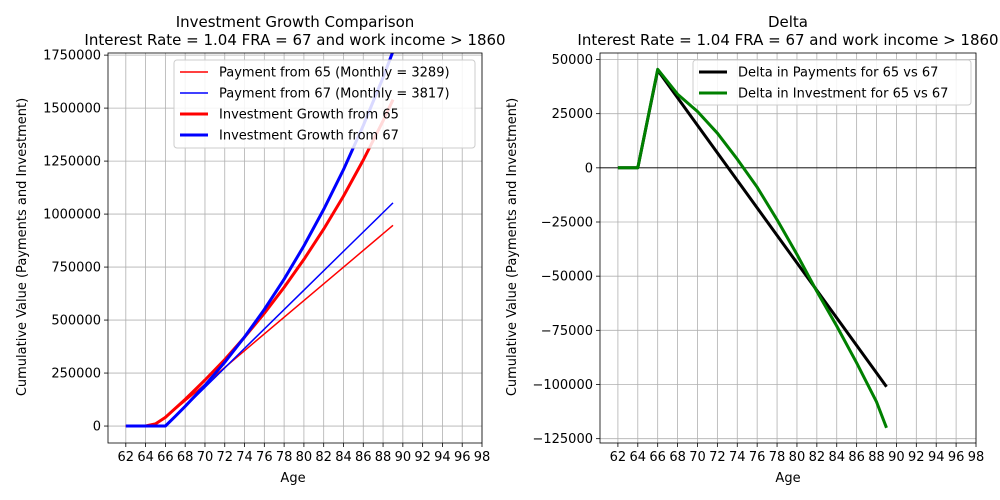 This screenshot has height=500, width=1000. I want to click on y-tick-label: 1250000, so click(72, 162).